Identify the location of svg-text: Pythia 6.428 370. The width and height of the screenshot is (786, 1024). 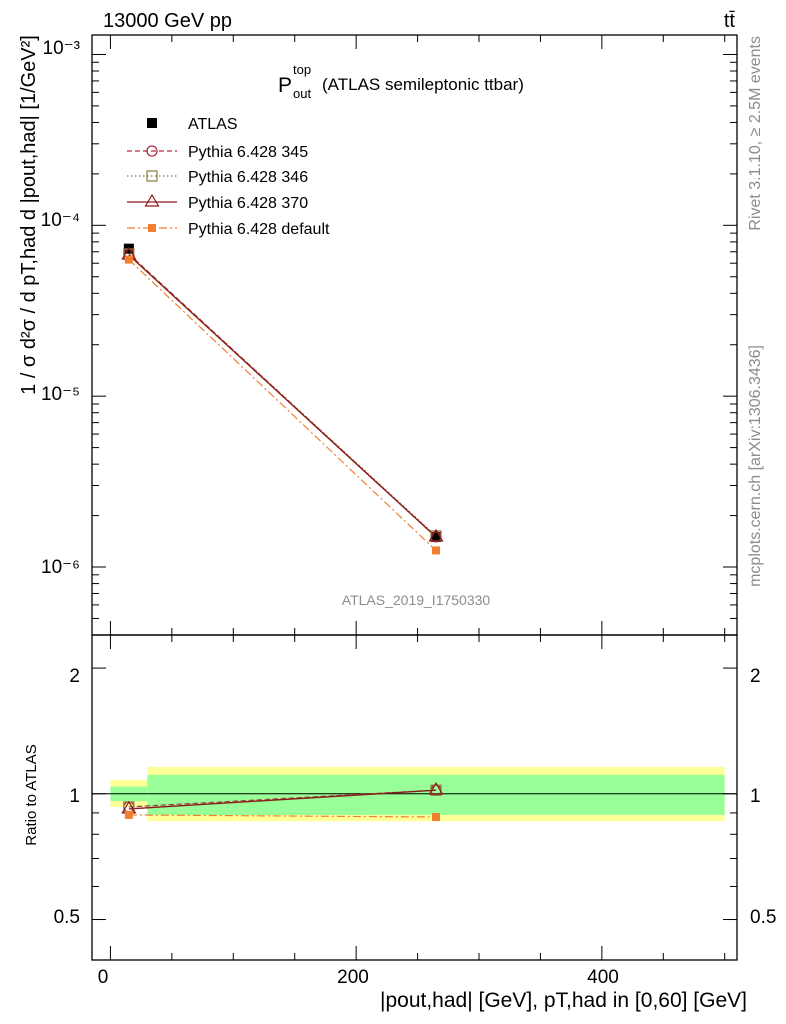
(248, 203).